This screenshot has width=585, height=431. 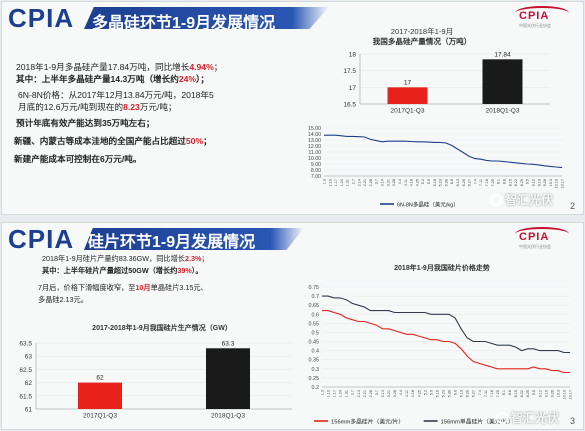 I want to click on slide-header: CPIA 多晶硅环节1-9月发展情况 CPIA 中国光伏行业协会, so click(x=292, y=19).